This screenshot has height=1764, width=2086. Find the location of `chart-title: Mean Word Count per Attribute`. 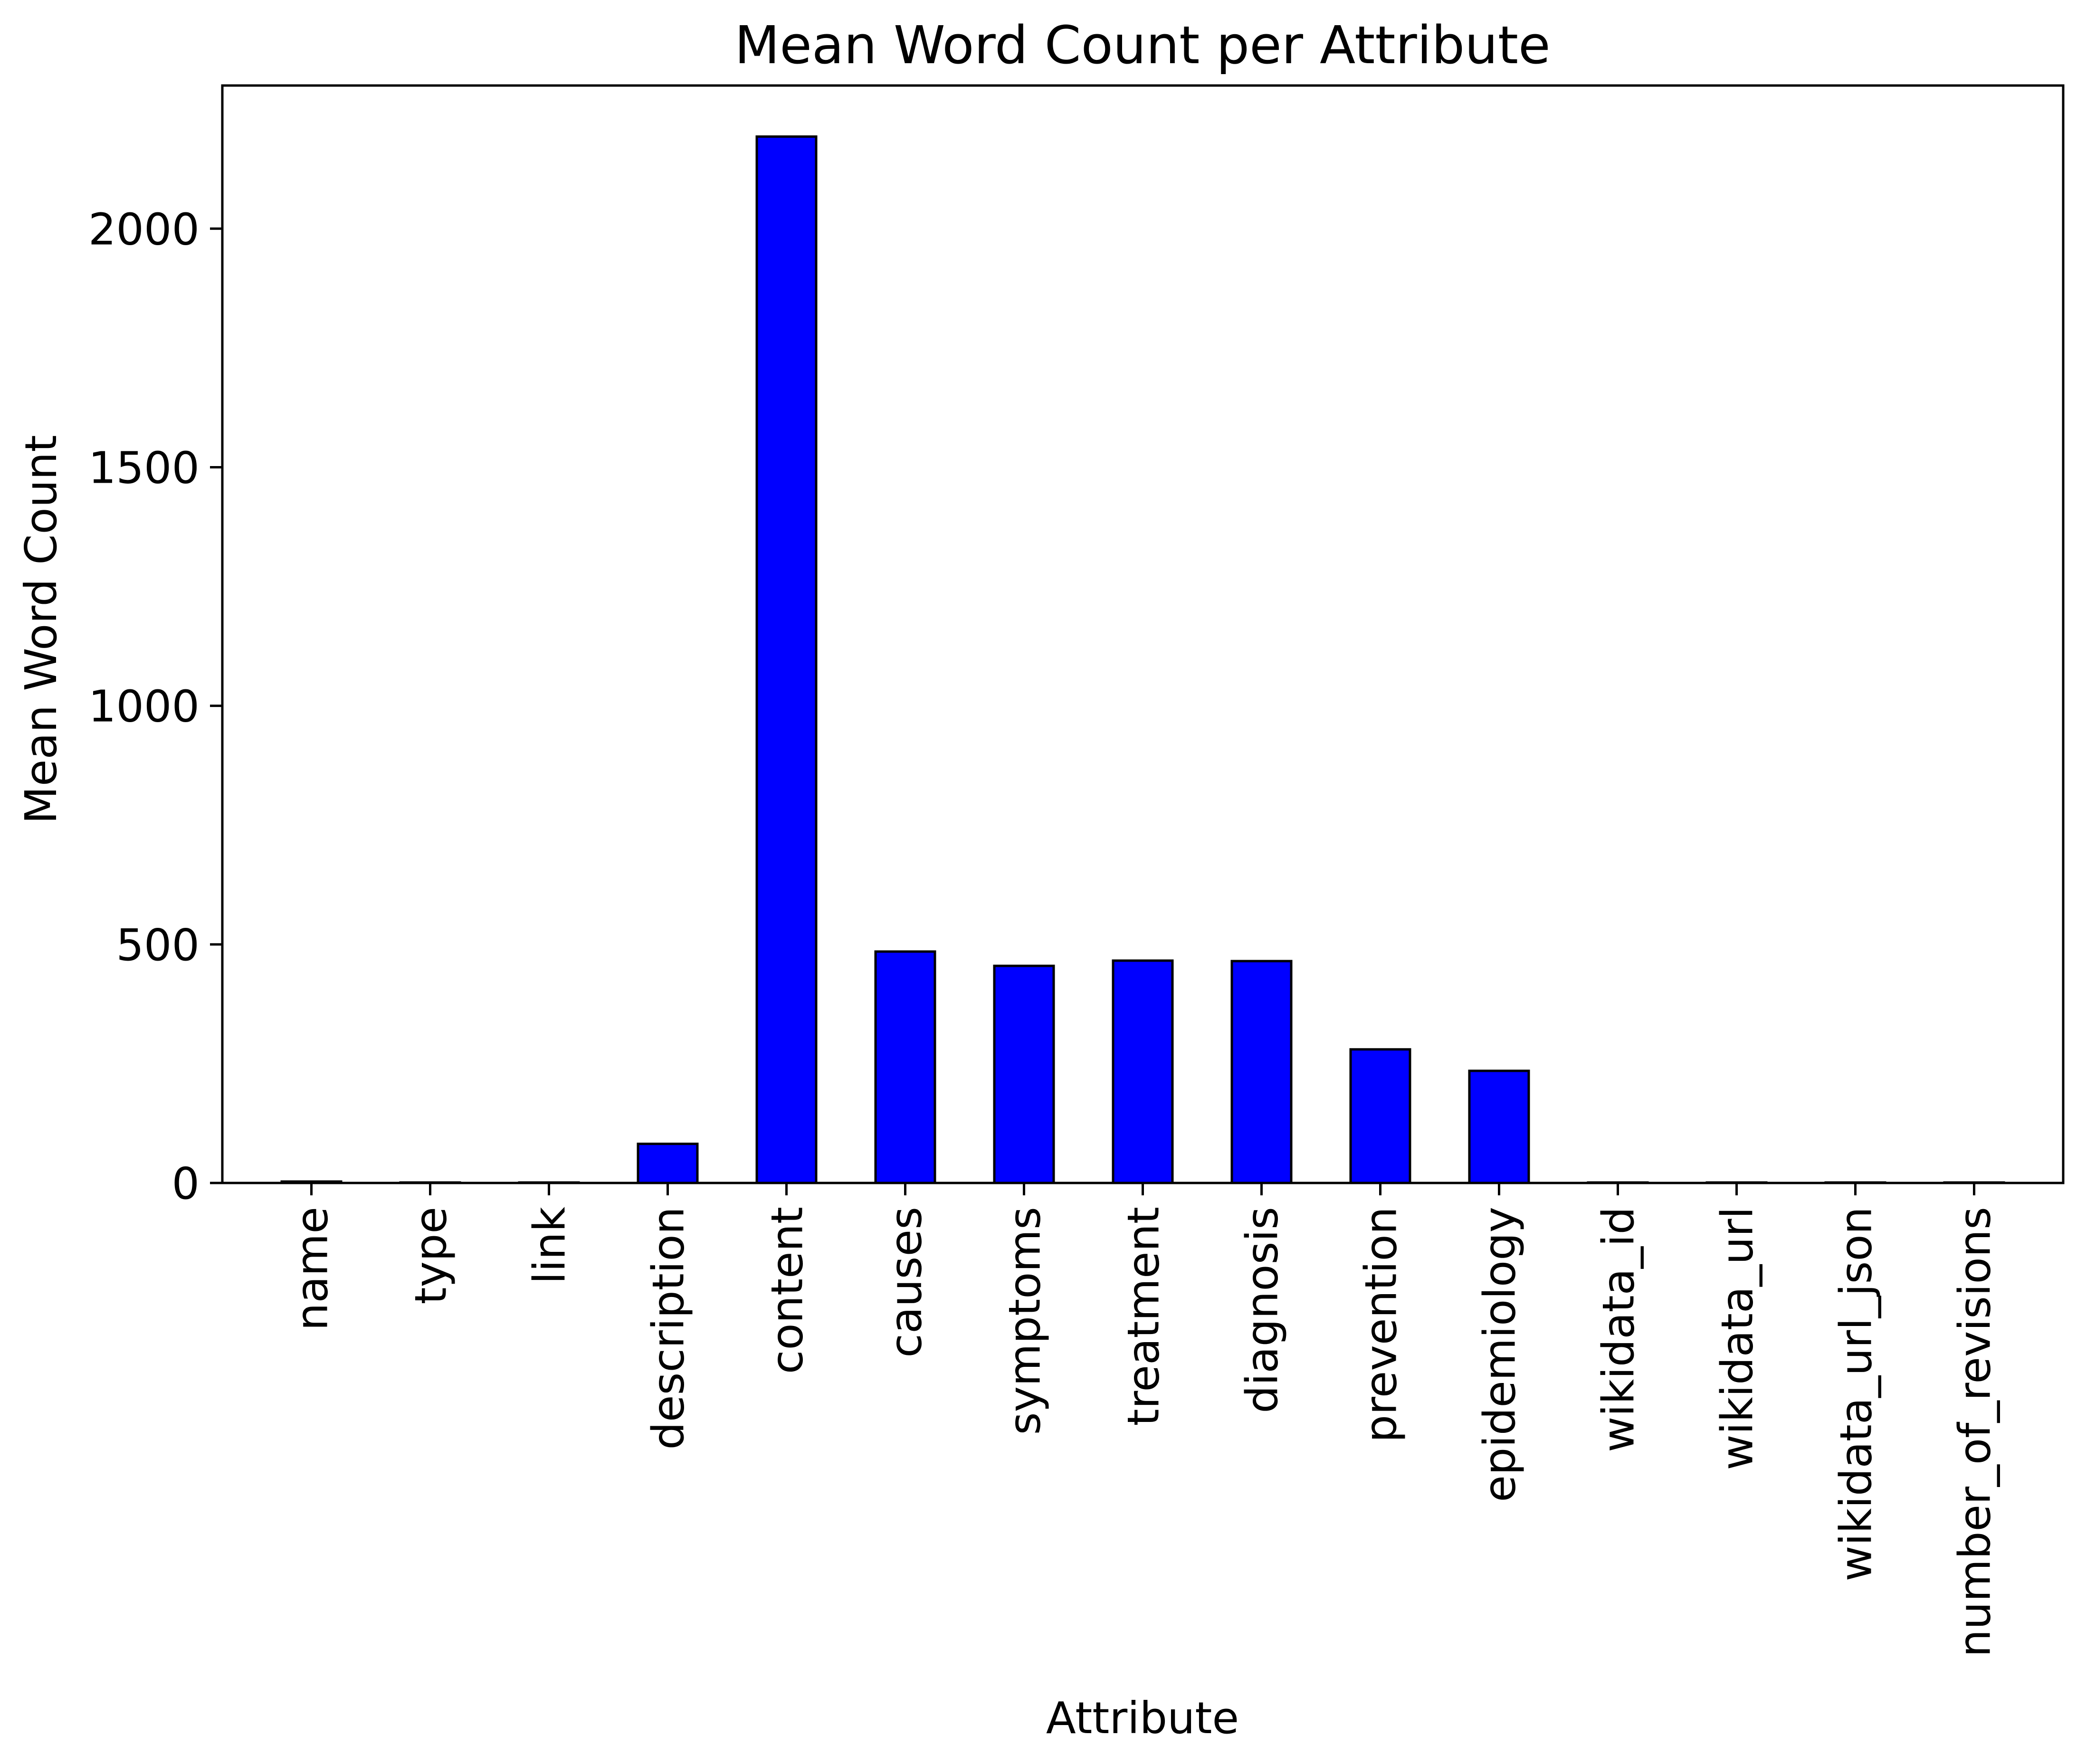

chart-title: Mean Word Count per Attribute is located at coordinates (1142, 45).